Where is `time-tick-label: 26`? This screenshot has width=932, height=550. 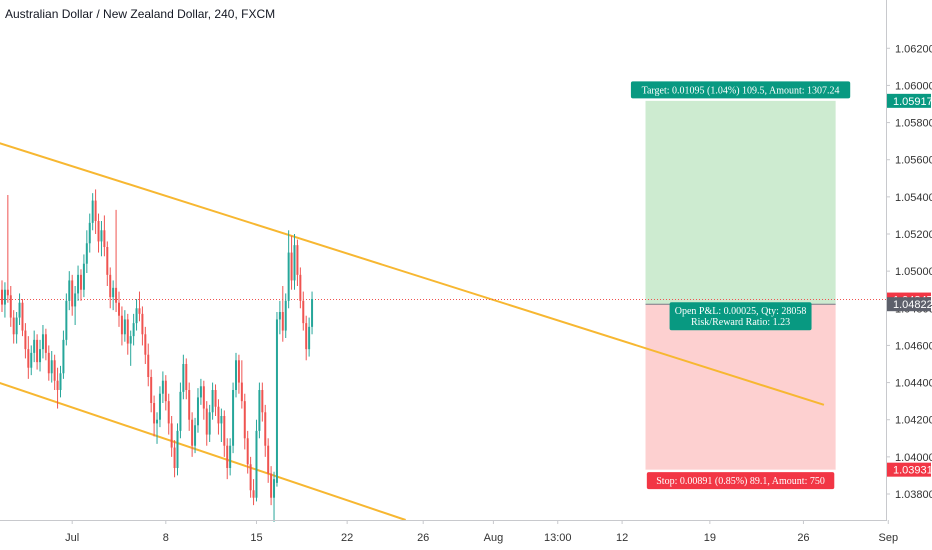
time-tick-label: 26 is located at coordinates (423, 538).